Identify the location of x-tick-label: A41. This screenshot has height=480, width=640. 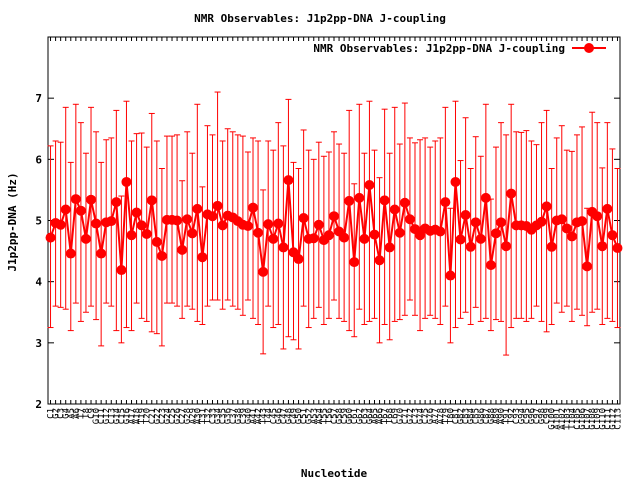
(254, 416).